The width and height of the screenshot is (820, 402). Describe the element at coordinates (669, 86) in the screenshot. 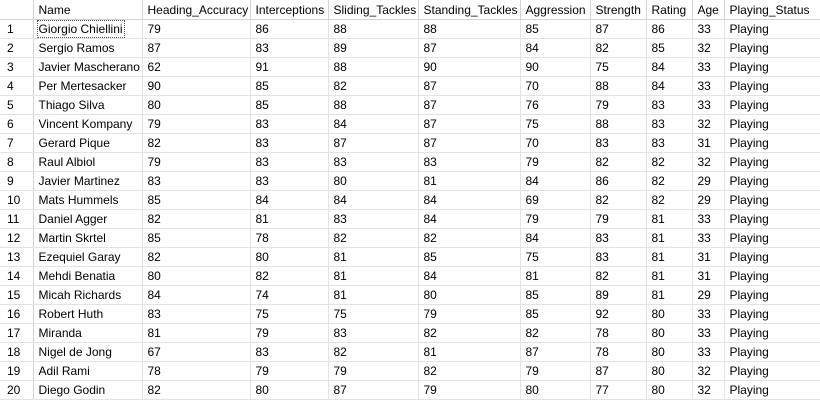

I see `cell-rating: 84` at that location.